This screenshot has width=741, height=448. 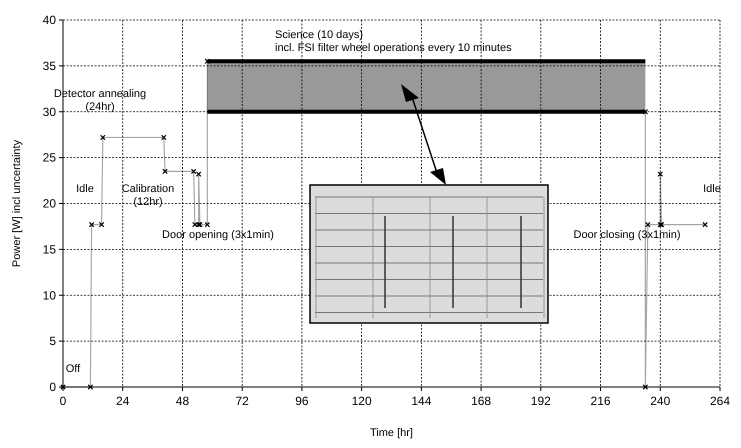 What do you see at coordinates (243, 401) in the screenshot?
I see `x-tick-label: 72` at bounding box center [243, 401].